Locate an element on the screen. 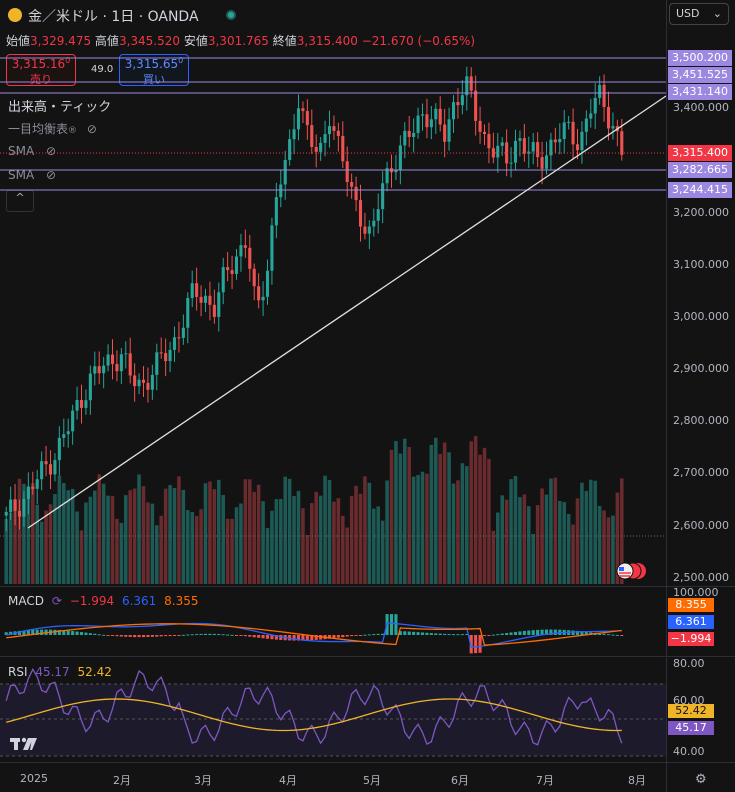  us-flag-icon is located at coordinates (630, 571).